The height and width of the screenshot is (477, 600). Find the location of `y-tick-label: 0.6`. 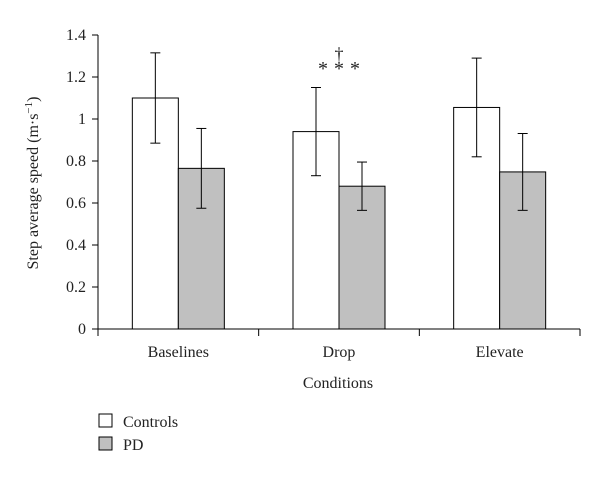

y-tick-label: 0.6 is located at coordinates (76, 203).